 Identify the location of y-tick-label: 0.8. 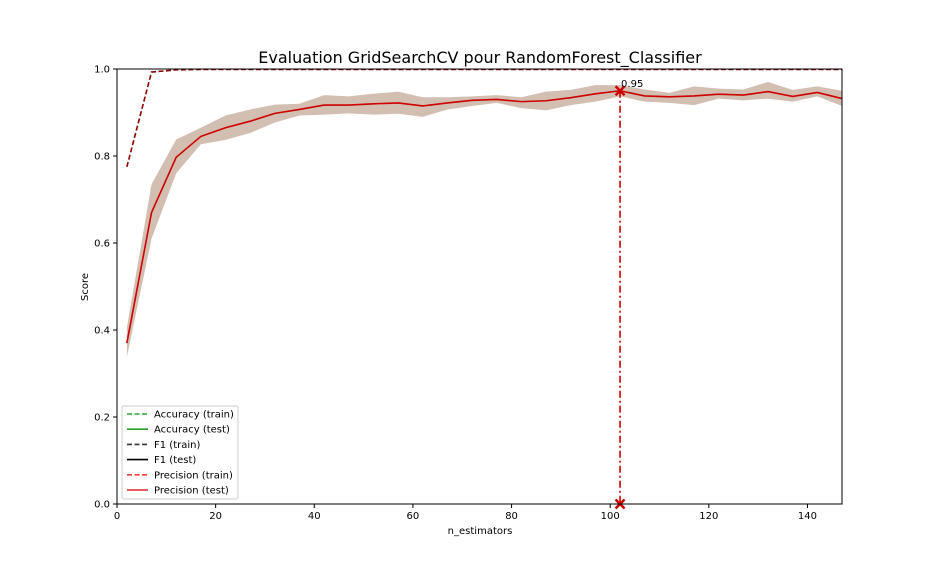
(102, 157).